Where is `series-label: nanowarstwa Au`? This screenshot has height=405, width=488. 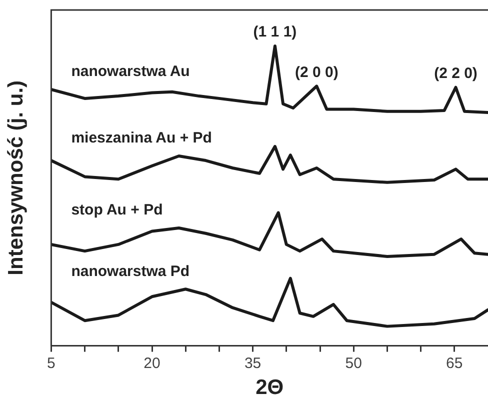 series-label: nanowarstwa Au is located at coordinates (130, 71).